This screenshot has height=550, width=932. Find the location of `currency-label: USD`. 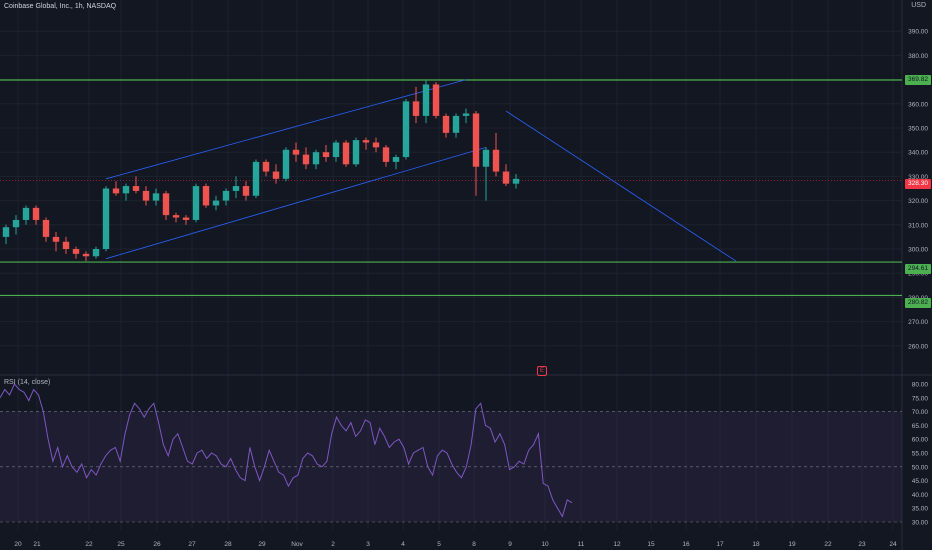

currency-label: USD is located at coordinates (918, 5).